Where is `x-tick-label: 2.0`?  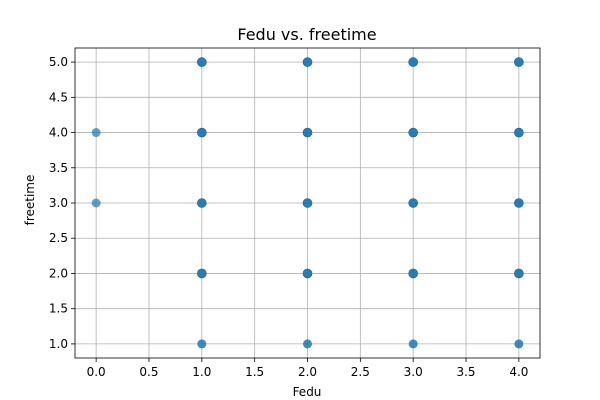
x-tick-label: 2.0 is located at coordinates (307, 372).